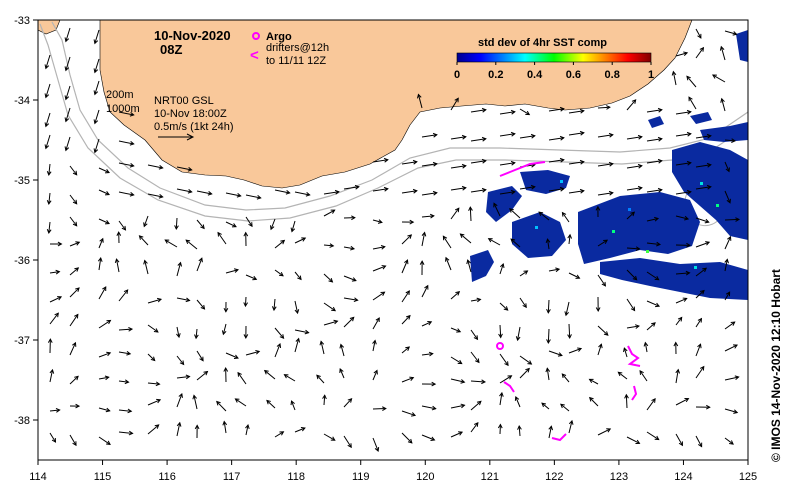 This screenshot has height=492, width=790. Describe the element at coordinates (184, 101) in the screenshot. I see `model-label: NRT00 GSL` at that location.